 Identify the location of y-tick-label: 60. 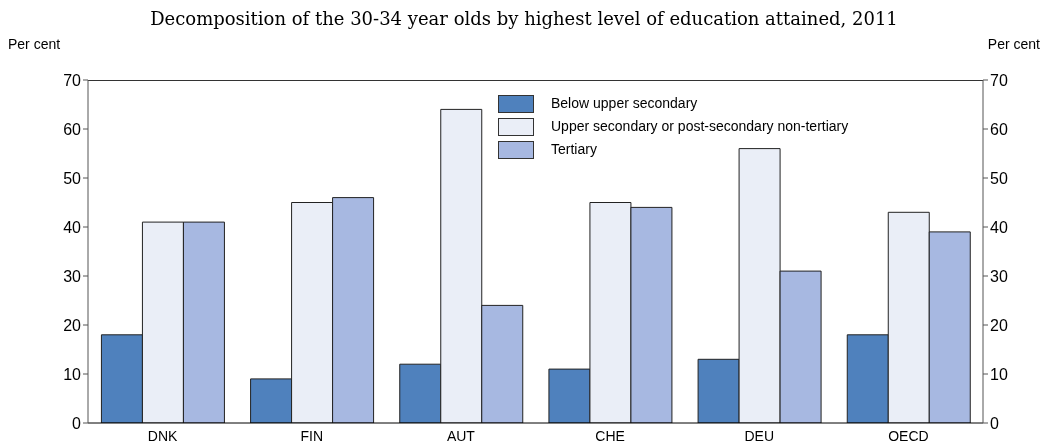
(72, 129).